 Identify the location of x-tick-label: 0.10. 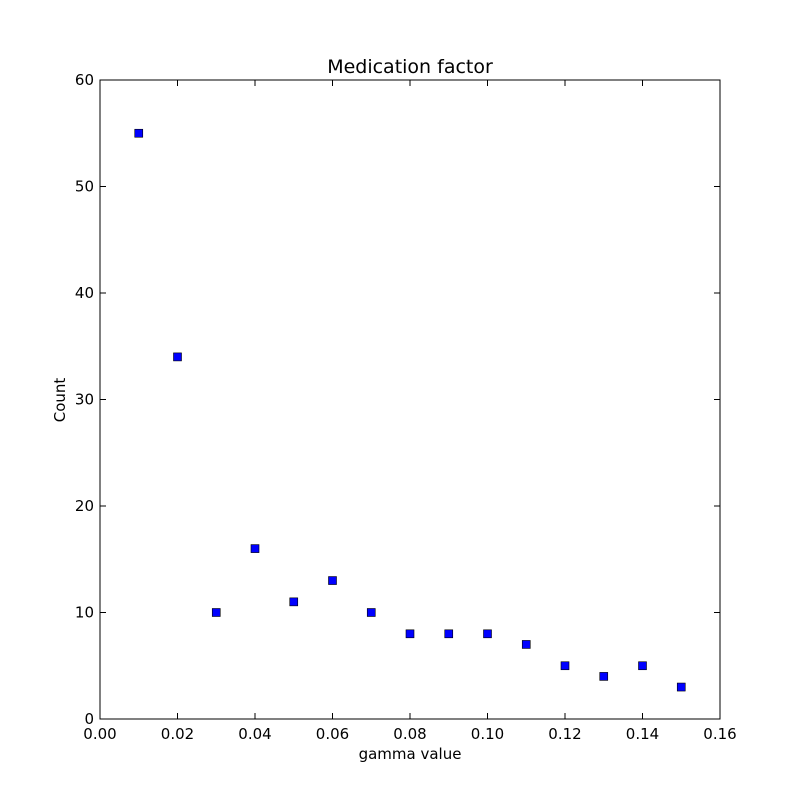
(487, 734).